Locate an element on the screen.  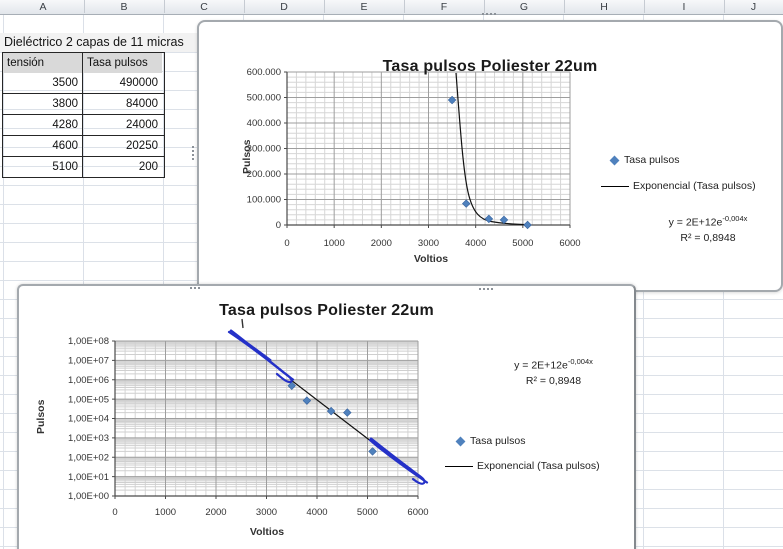
column-header-h: H is located at coordinates (604, 6).